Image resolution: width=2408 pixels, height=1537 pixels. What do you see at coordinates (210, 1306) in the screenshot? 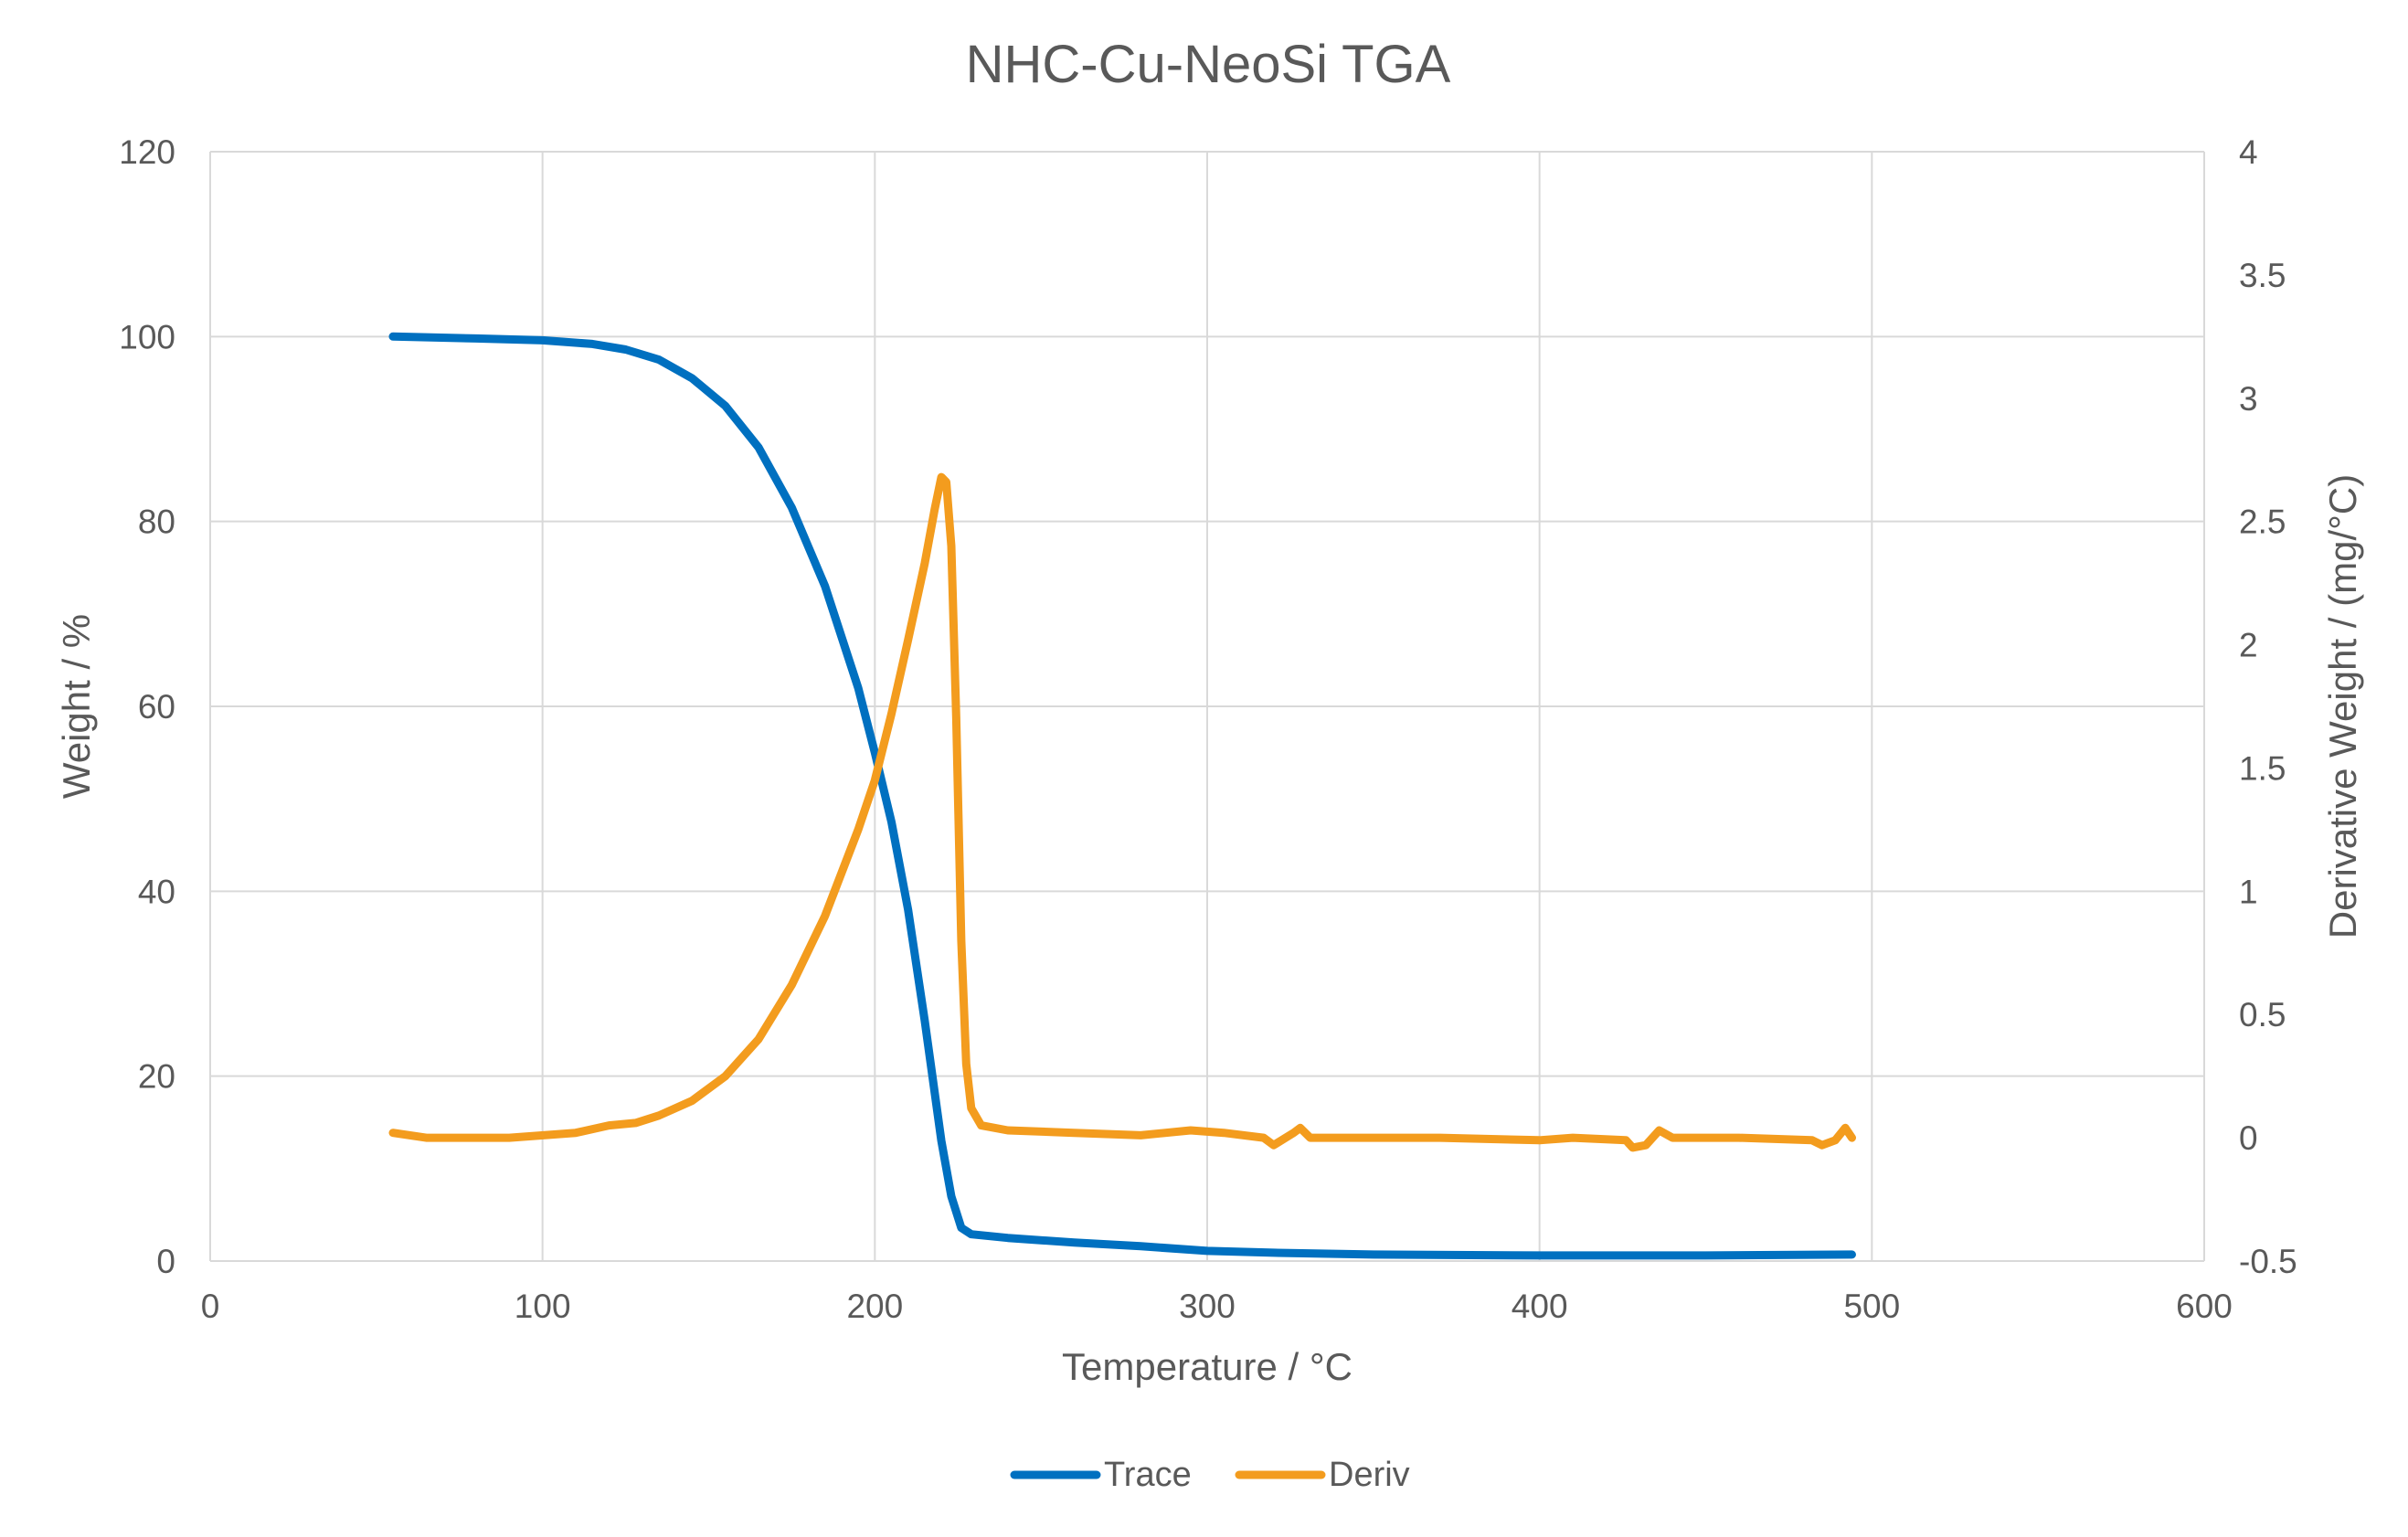
I see `x-tick-label: 0` at bounding box center [210, 1306].